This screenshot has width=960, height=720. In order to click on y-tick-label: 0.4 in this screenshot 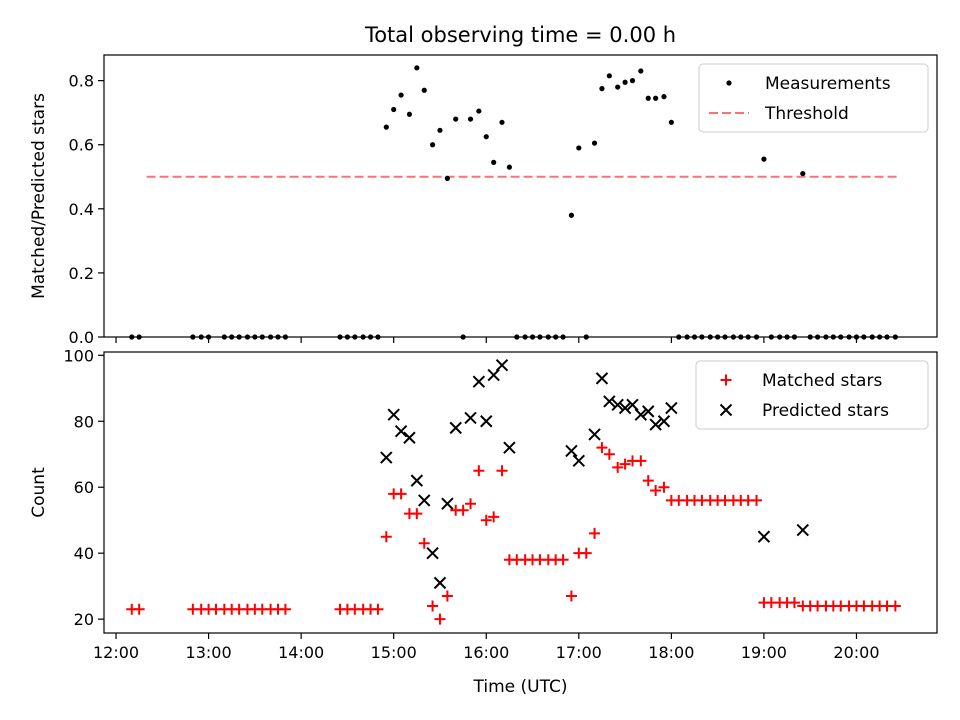, I will do `click(81, 209)`.